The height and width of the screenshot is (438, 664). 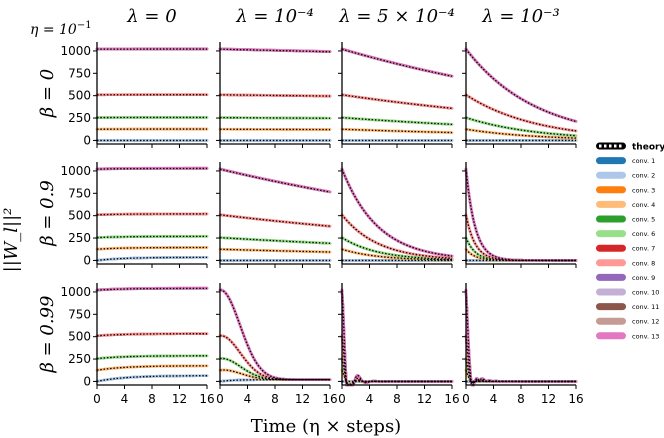 I want to click on panel-r1-c1: 0 250 500 750 1000 λ = 0 β = 0, so click(x=123, y=77).